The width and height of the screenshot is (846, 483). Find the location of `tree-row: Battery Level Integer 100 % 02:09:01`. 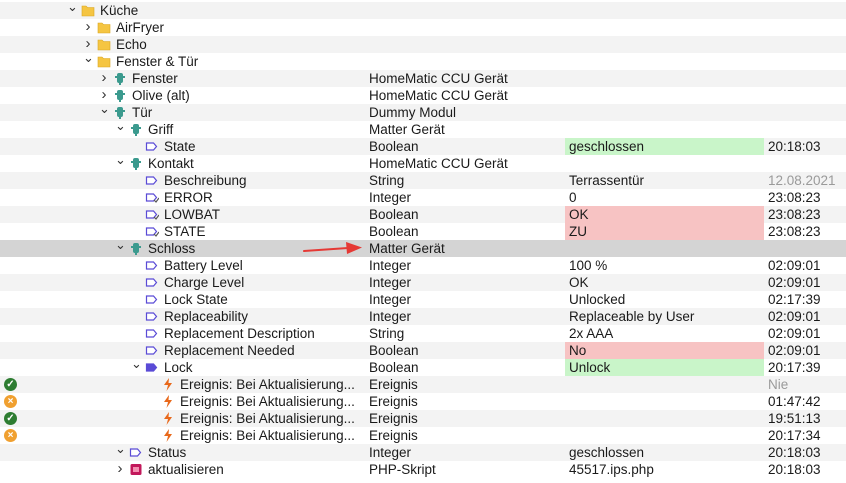

tree-row: Battery Level Integer 100 % 02:09:01 is located at coordinates (423, 265).